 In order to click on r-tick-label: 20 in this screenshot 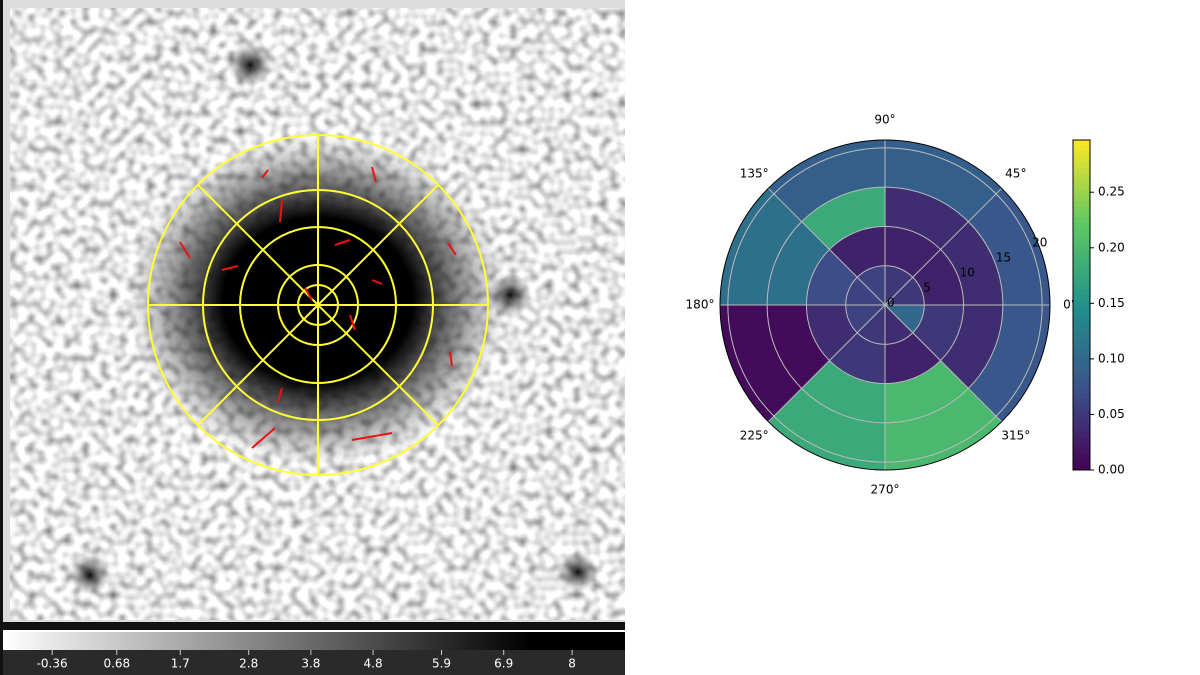, I will do `click(1039, 242)`.